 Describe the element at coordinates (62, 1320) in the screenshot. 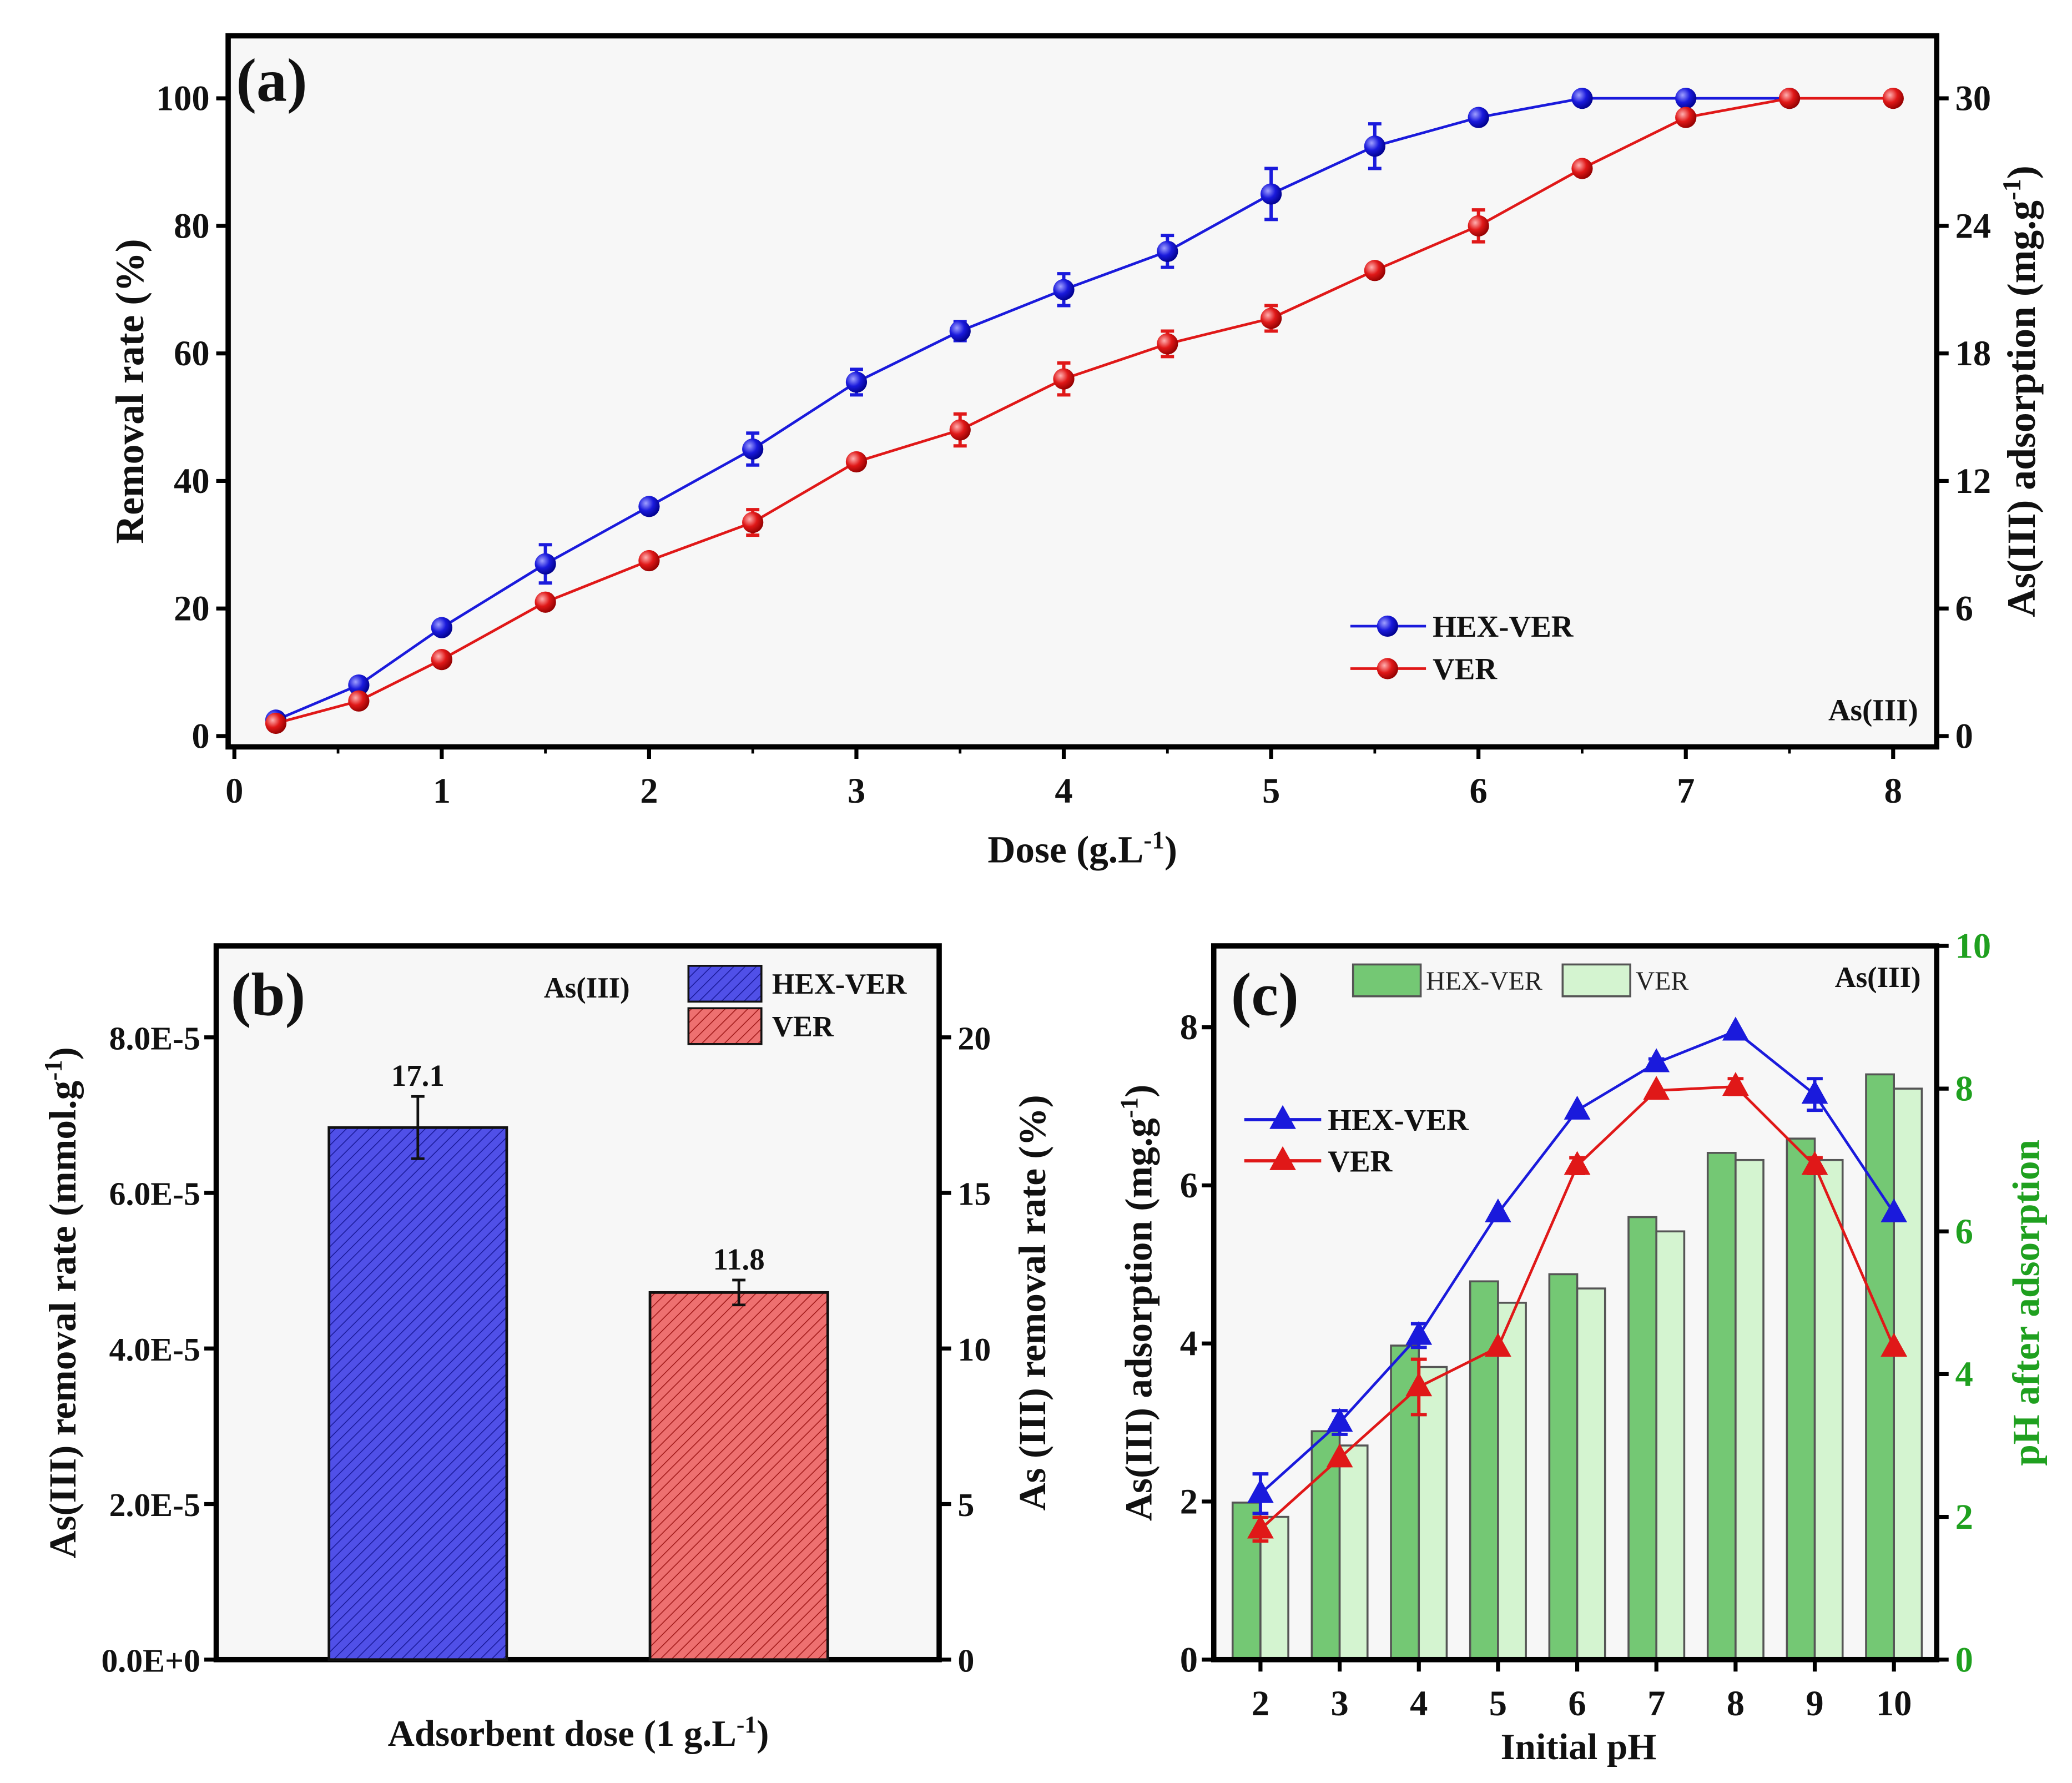

I see `y-axis-title-part: As(III) removal rate (mmol.g` at that location.